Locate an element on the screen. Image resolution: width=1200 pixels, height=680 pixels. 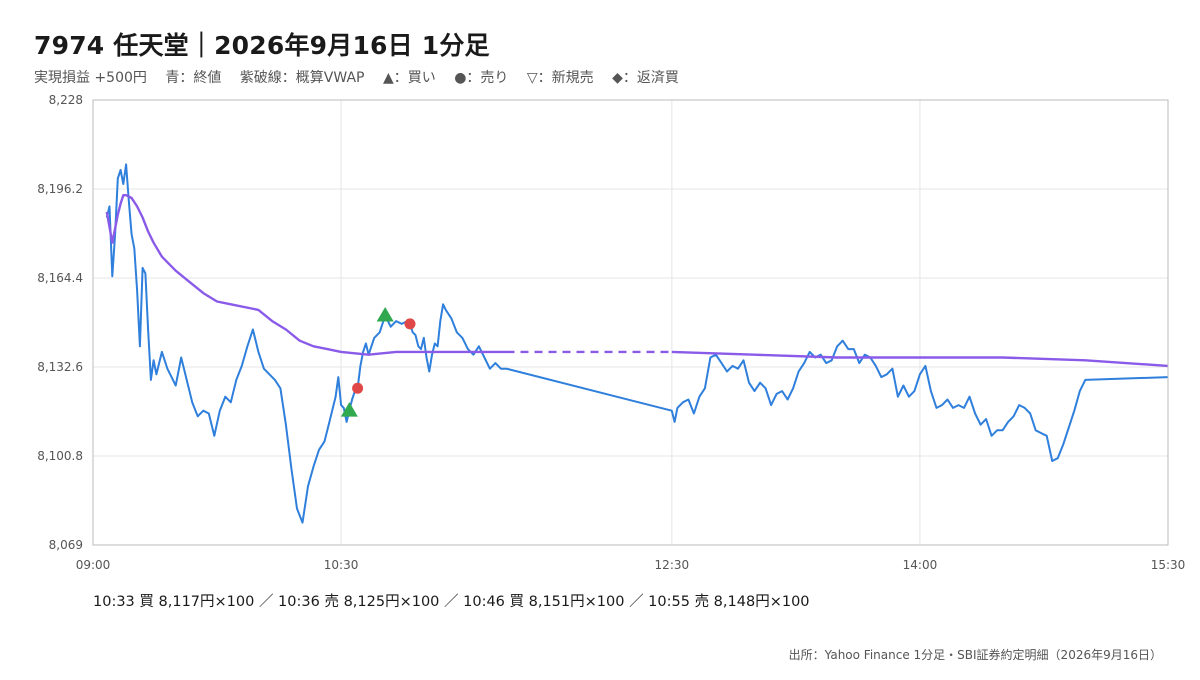
legend-vwap: 紫破線：概算VWAP is located at coordinates (302, 78).